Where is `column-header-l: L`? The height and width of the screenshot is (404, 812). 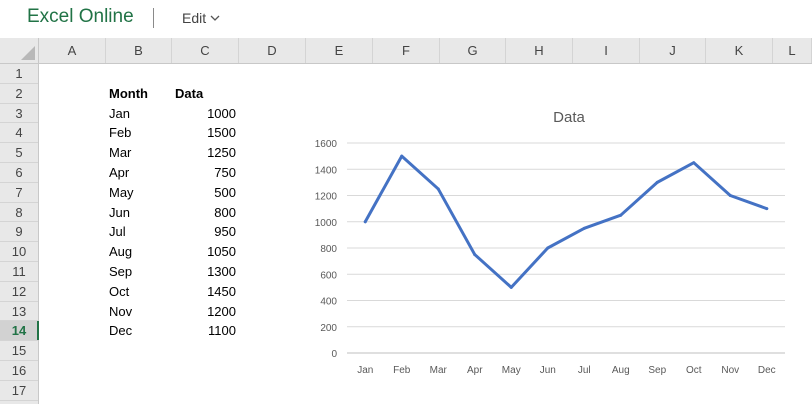
column-header-l: L is located at coordinates (792, 50).